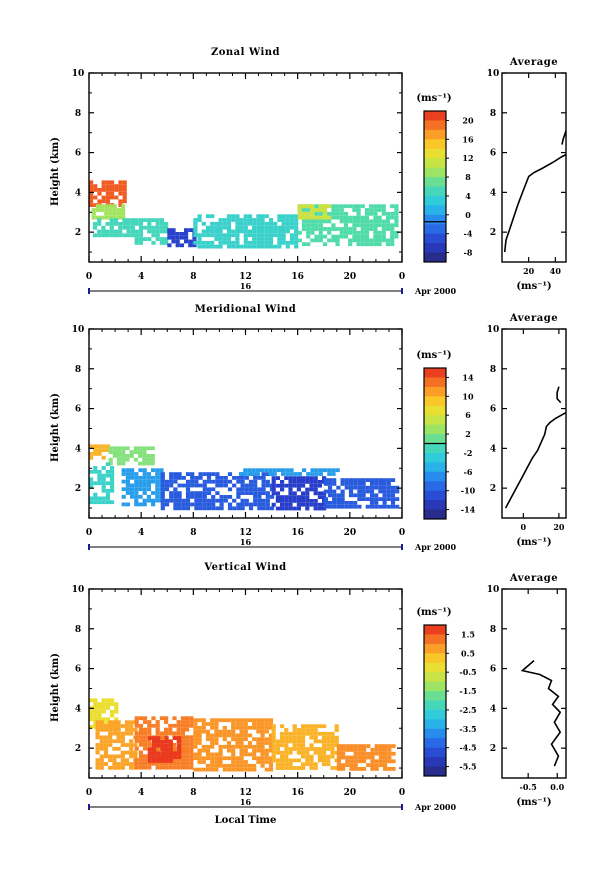  What do you see at coordinates (89, 793) in the screenshot?
I see `x-tick-label: 0` at bounding box center [89, 793].